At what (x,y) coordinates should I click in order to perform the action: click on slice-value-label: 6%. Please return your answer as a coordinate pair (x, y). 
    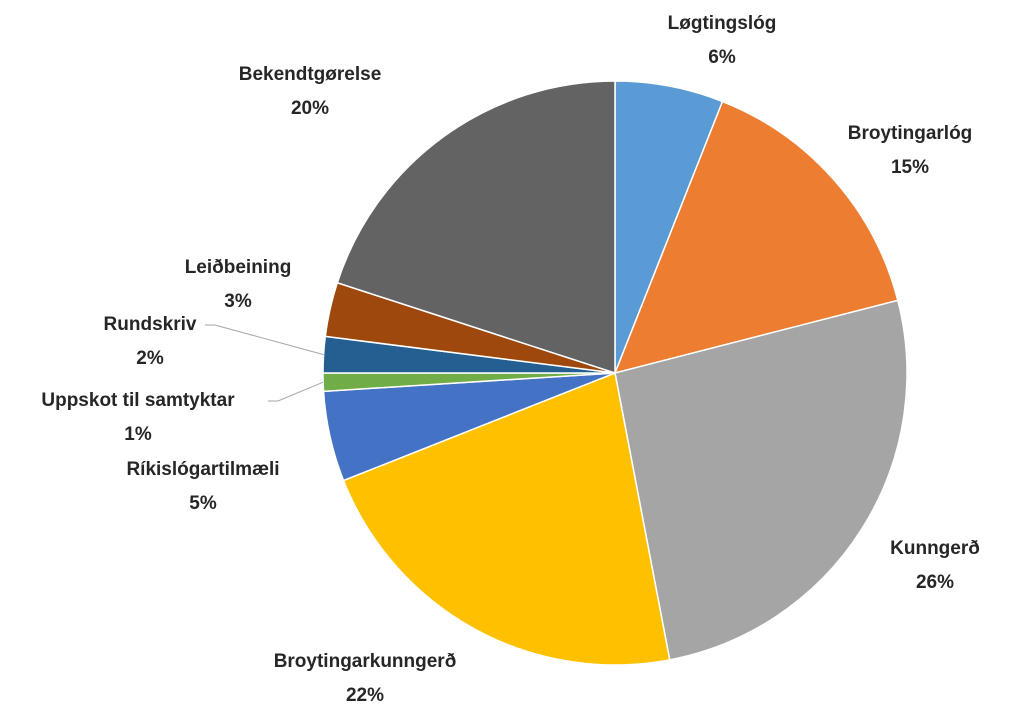
    Looking at the image, I should click on (722, 57).